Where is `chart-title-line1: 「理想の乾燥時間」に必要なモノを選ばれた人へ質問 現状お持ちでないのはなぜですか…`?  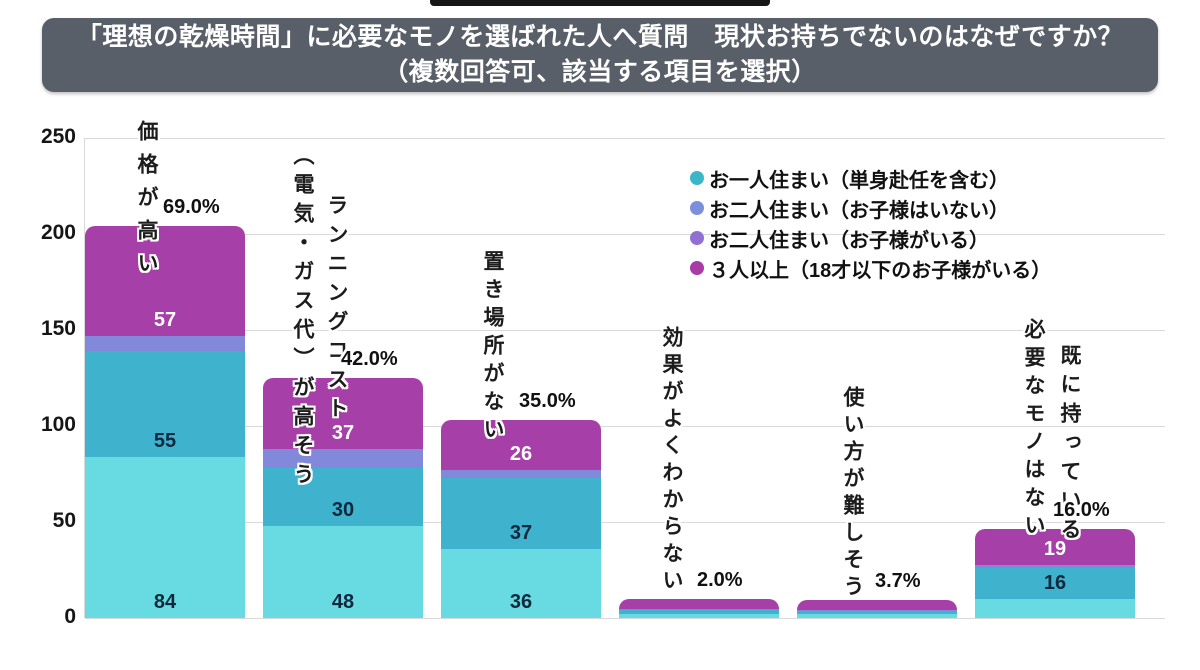 chart-title-line1: 「理想の乾燥時間」に必要なモノを選ばれた人へ質問 現状お持ちでないのはなぜですか… is located at coordinates (600, 37).